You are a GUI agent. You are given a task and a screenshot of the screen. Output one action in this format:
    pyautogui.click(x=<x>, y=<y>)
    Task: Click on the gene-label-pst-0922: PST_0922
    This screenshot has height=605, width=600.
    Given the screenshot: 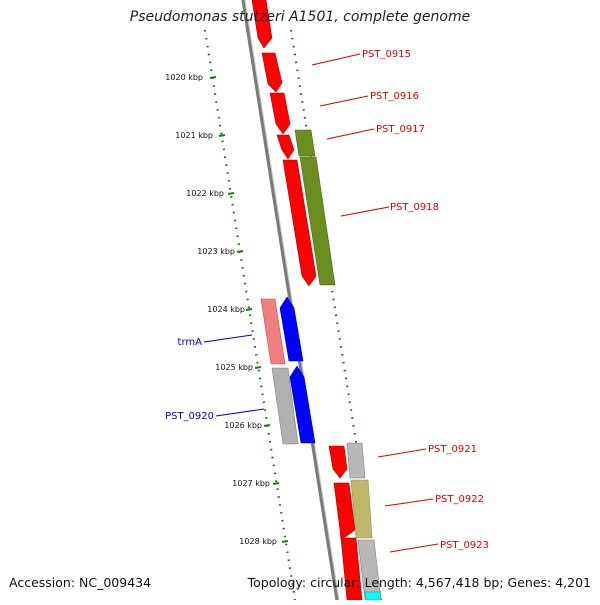 What is the action you would take?
    pyautogui.click(x=459, y=499)
    